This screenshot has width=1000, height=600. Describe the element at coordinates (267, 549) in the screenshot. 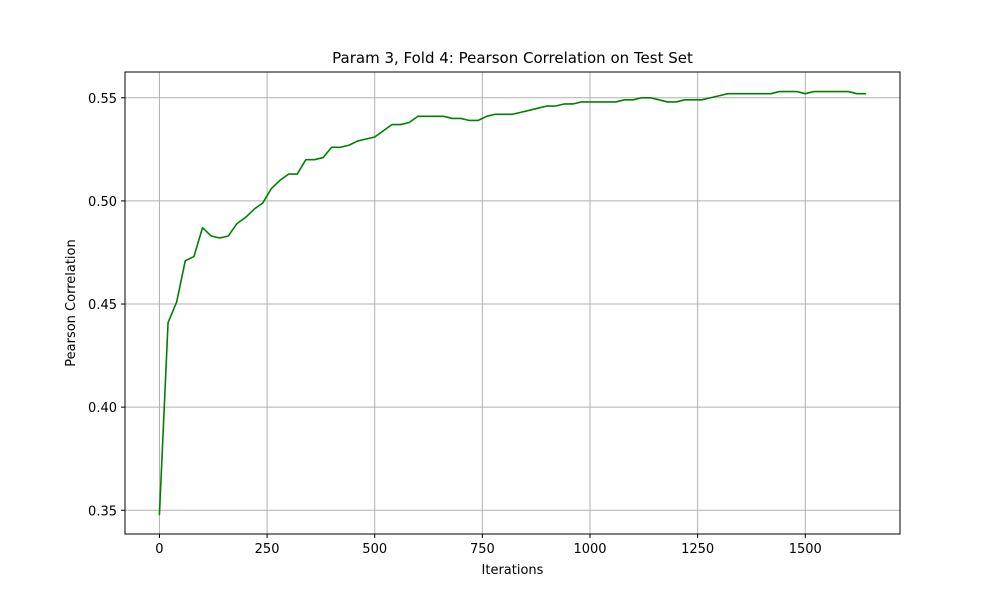

I see `x-tick-label: 250` at that location.